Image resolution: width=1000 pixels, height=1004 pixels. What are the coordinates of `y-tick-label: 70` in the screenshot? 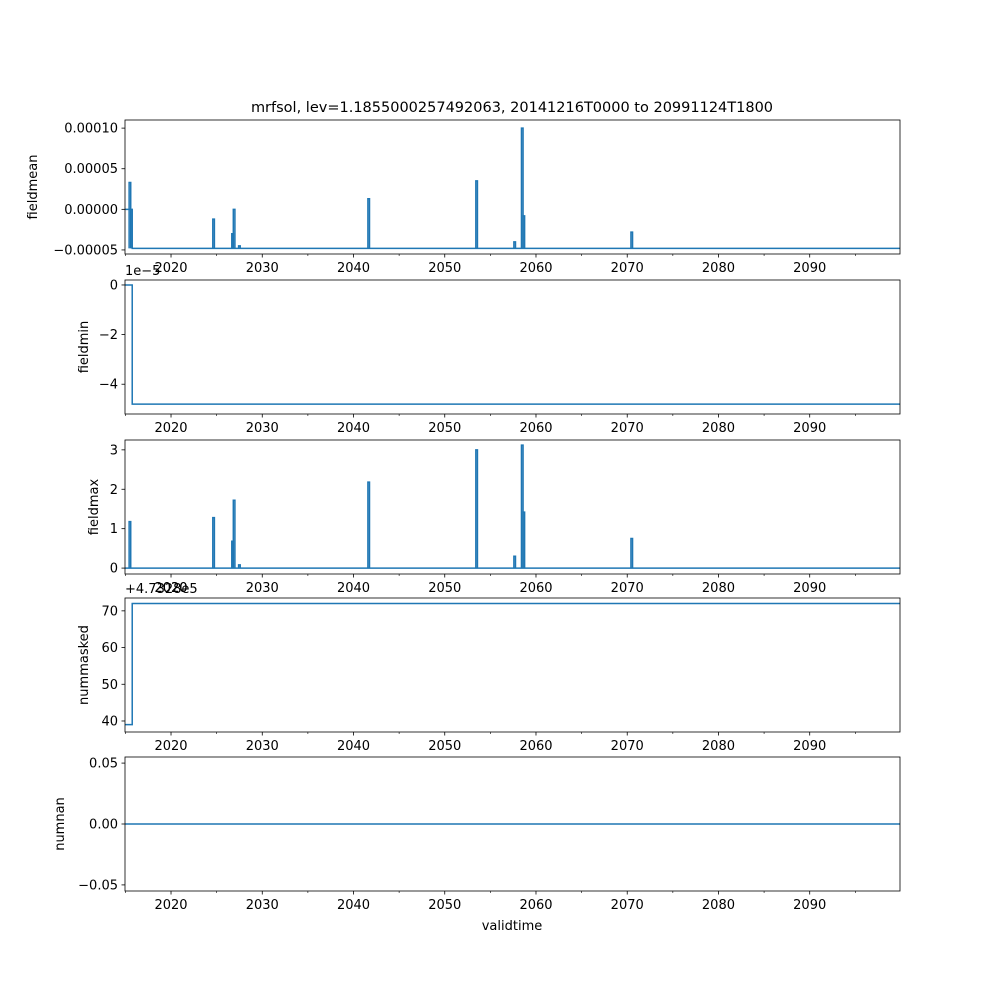 It's located at (109, 611).